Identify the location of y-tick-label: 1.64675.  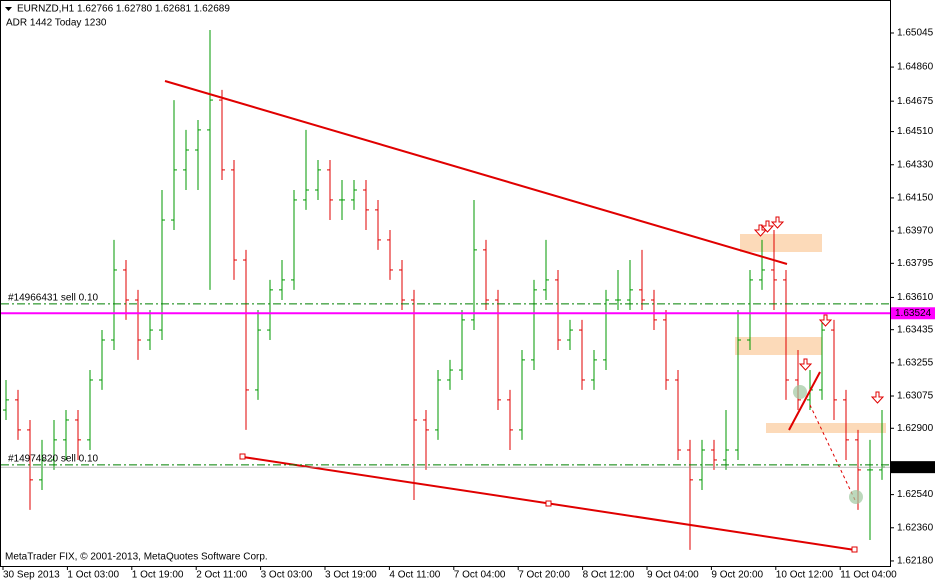
(915, 101).